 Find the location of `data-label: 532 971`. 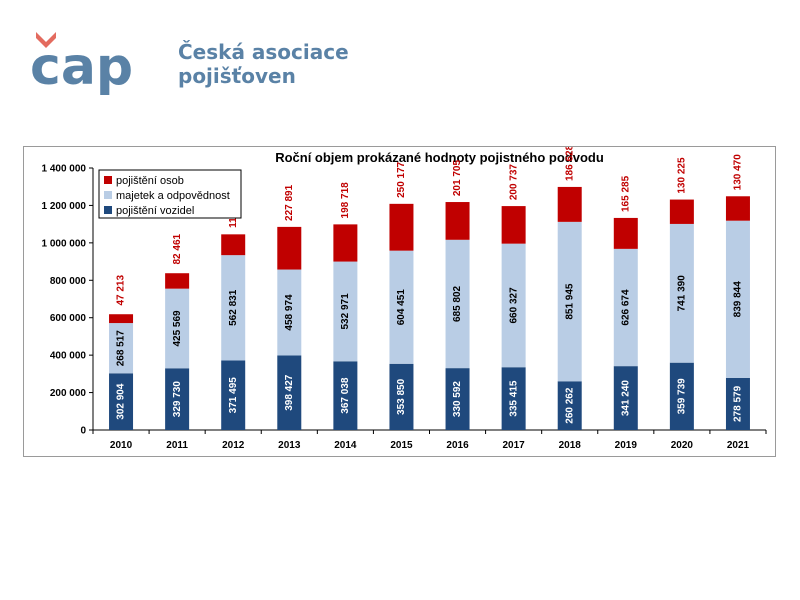

data-label: 532 971 is located at coordinates (345, 311).